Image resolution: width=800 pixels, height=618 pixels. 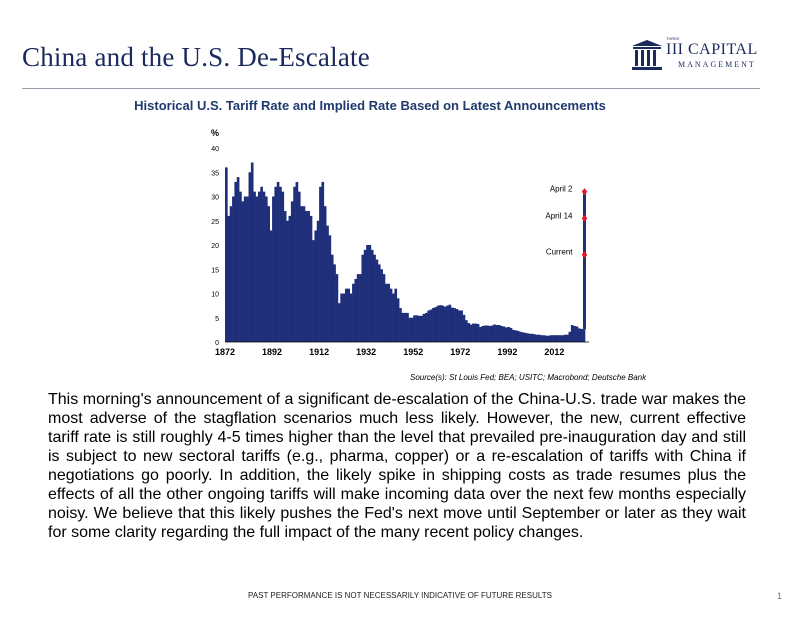 What do you see at coordinates (559, 252) in the screenshot?
I see `annotation-label: Current` at bounding box center [559, 252].